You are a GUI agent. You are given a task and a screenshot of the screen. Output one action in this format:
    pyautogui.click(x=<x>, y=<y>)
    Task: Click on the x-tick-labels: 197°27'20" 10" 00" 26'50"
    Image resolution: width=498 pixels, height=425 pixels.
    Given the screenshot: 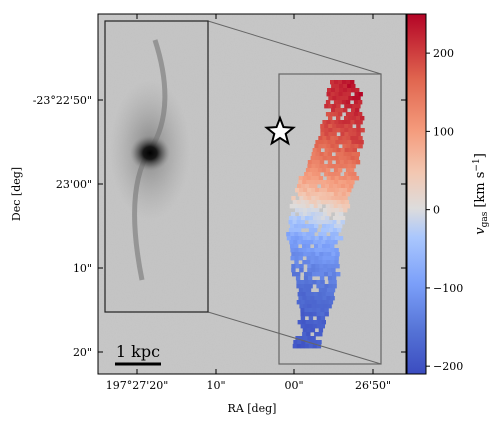 What is the action you would take?
    pyautogui.click(x=248, y=385)
    